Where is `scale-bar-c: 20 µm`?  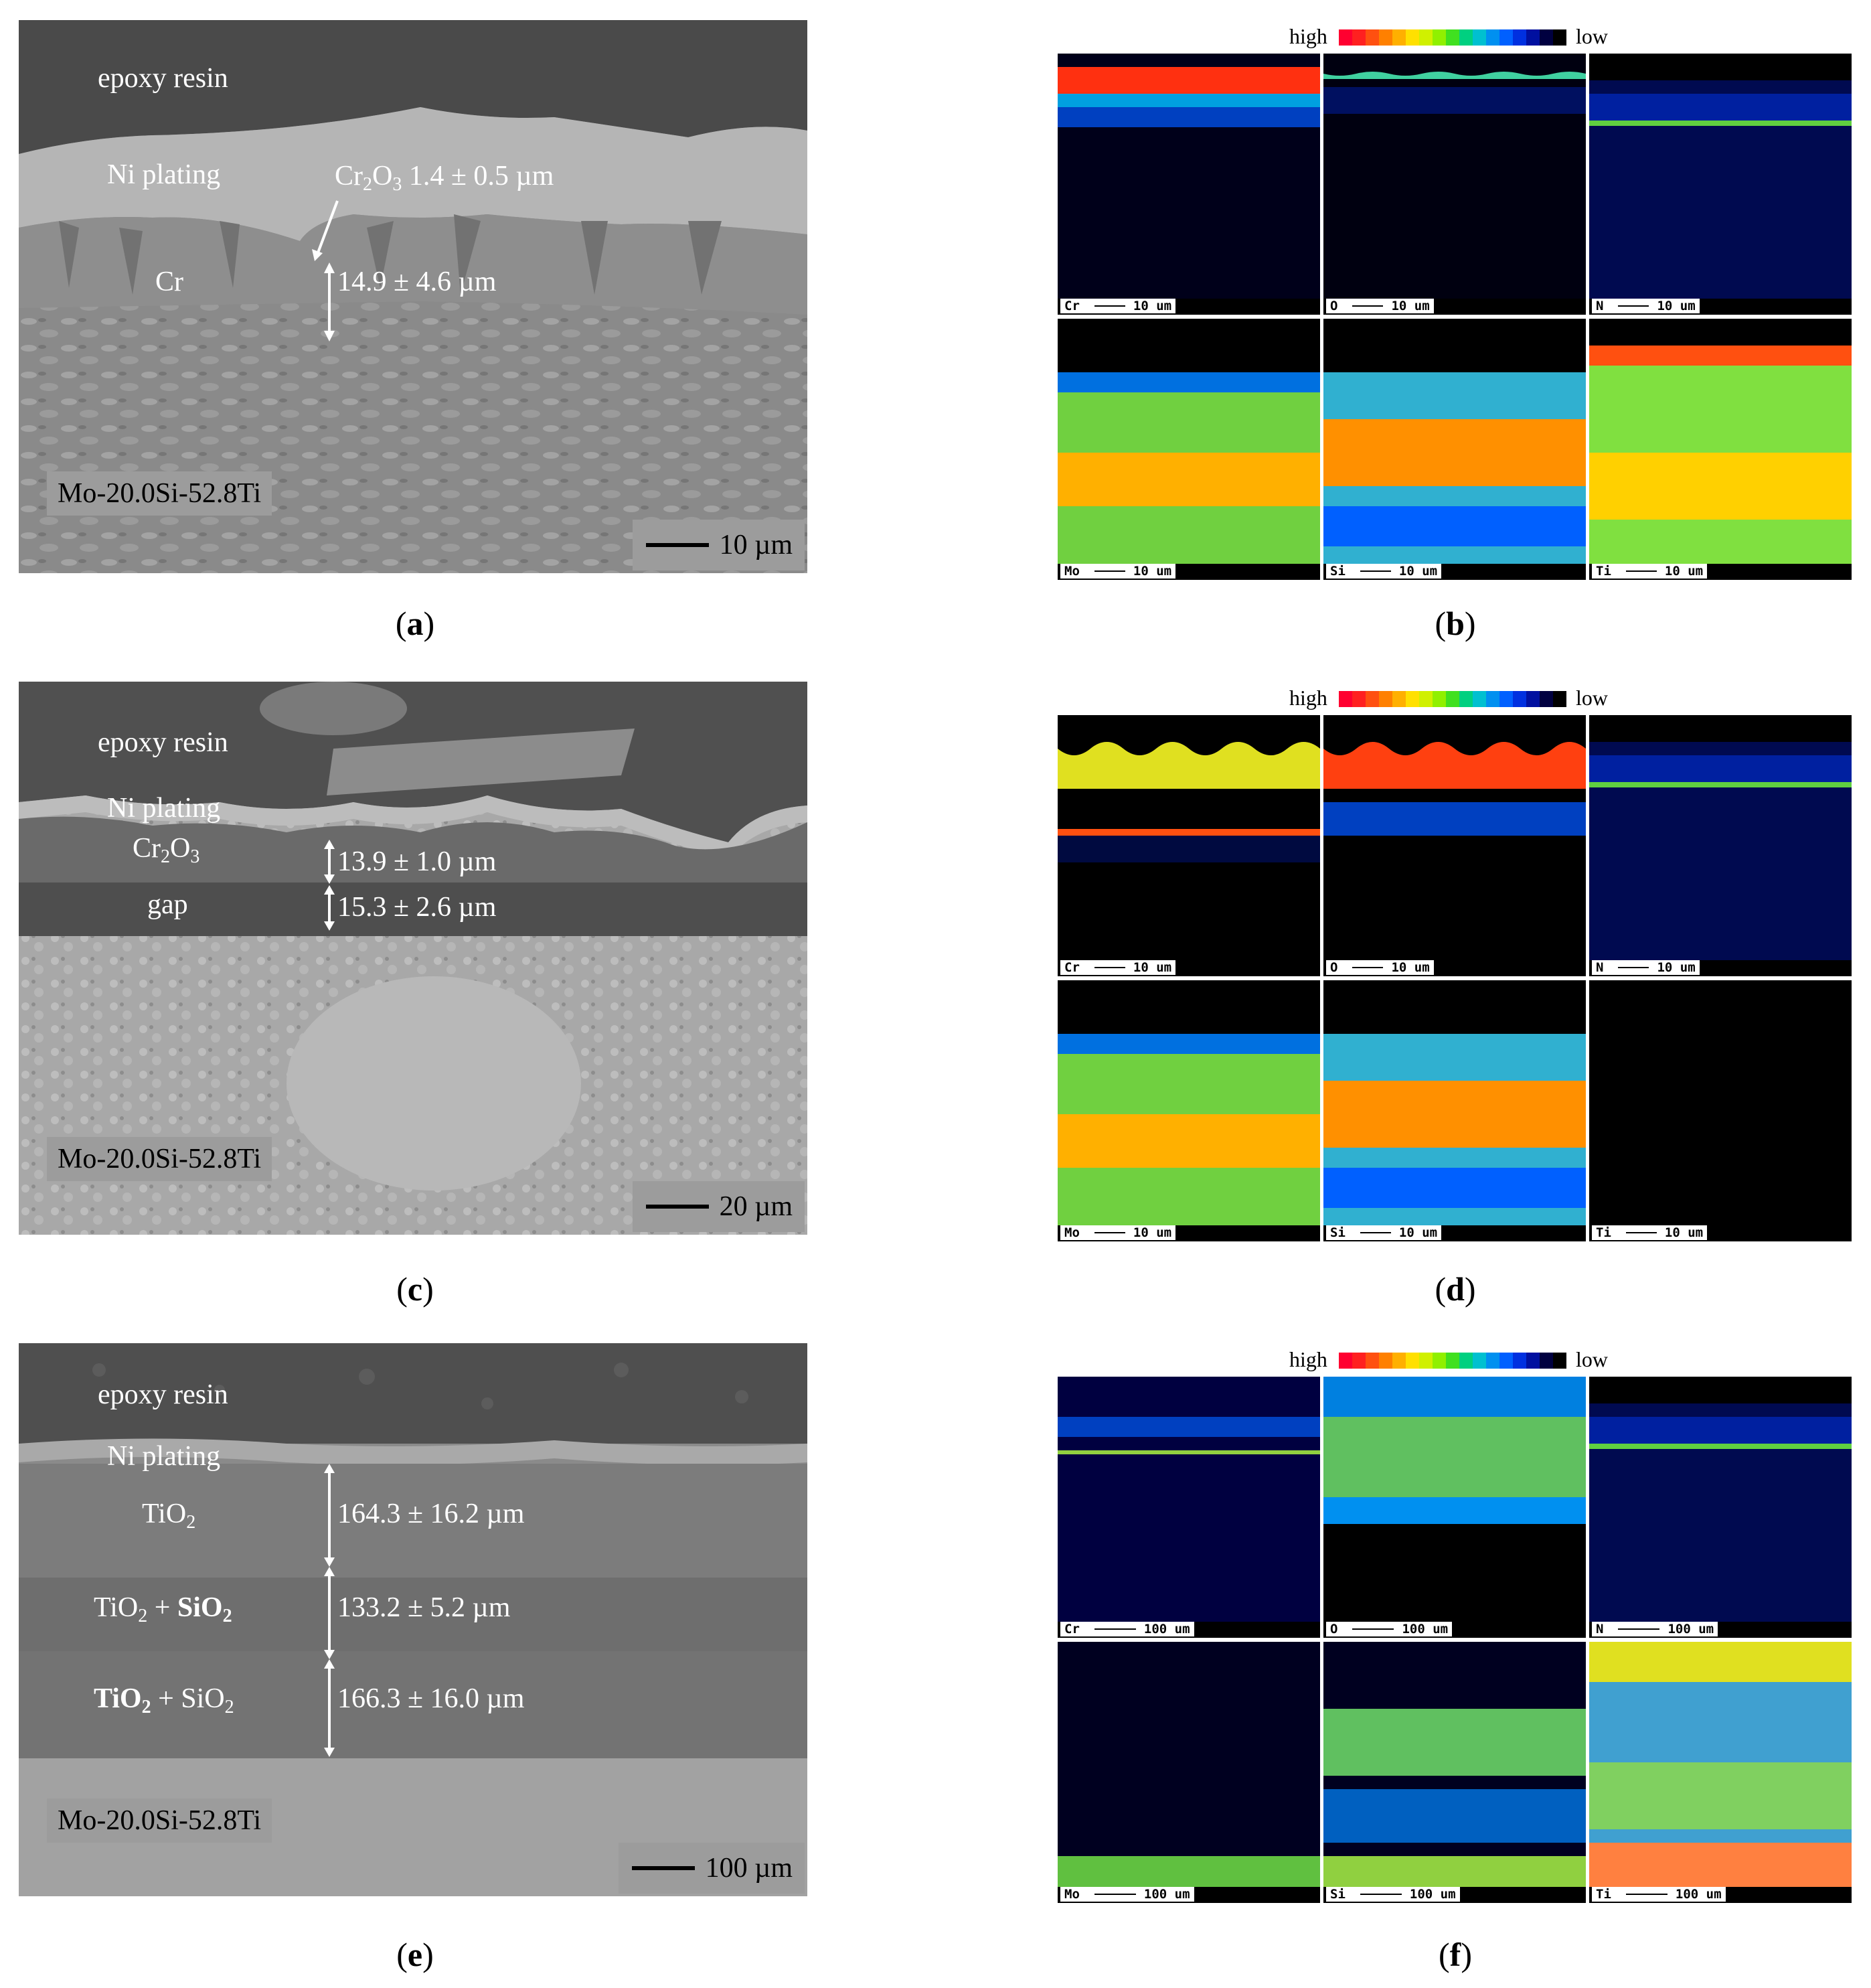
scale-bar-c: 20 µm is located at coordinates (718, 1206).